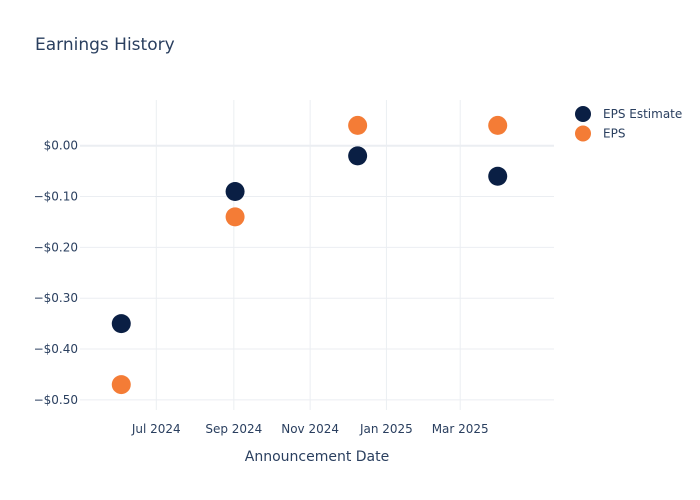 The height and width of the screenshot is (500, 700). Describe the element at coordinates (386, 429) in the screenshot. I see `x-tick-label: Jan 2025` at that location.